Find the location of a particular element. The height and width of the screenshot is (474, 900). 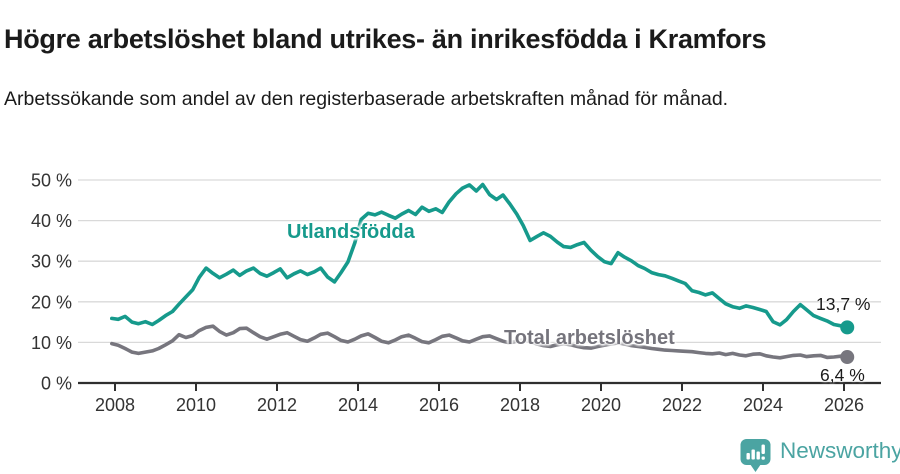

y-tick-label: 20 % is located at coordinates (51, 302).